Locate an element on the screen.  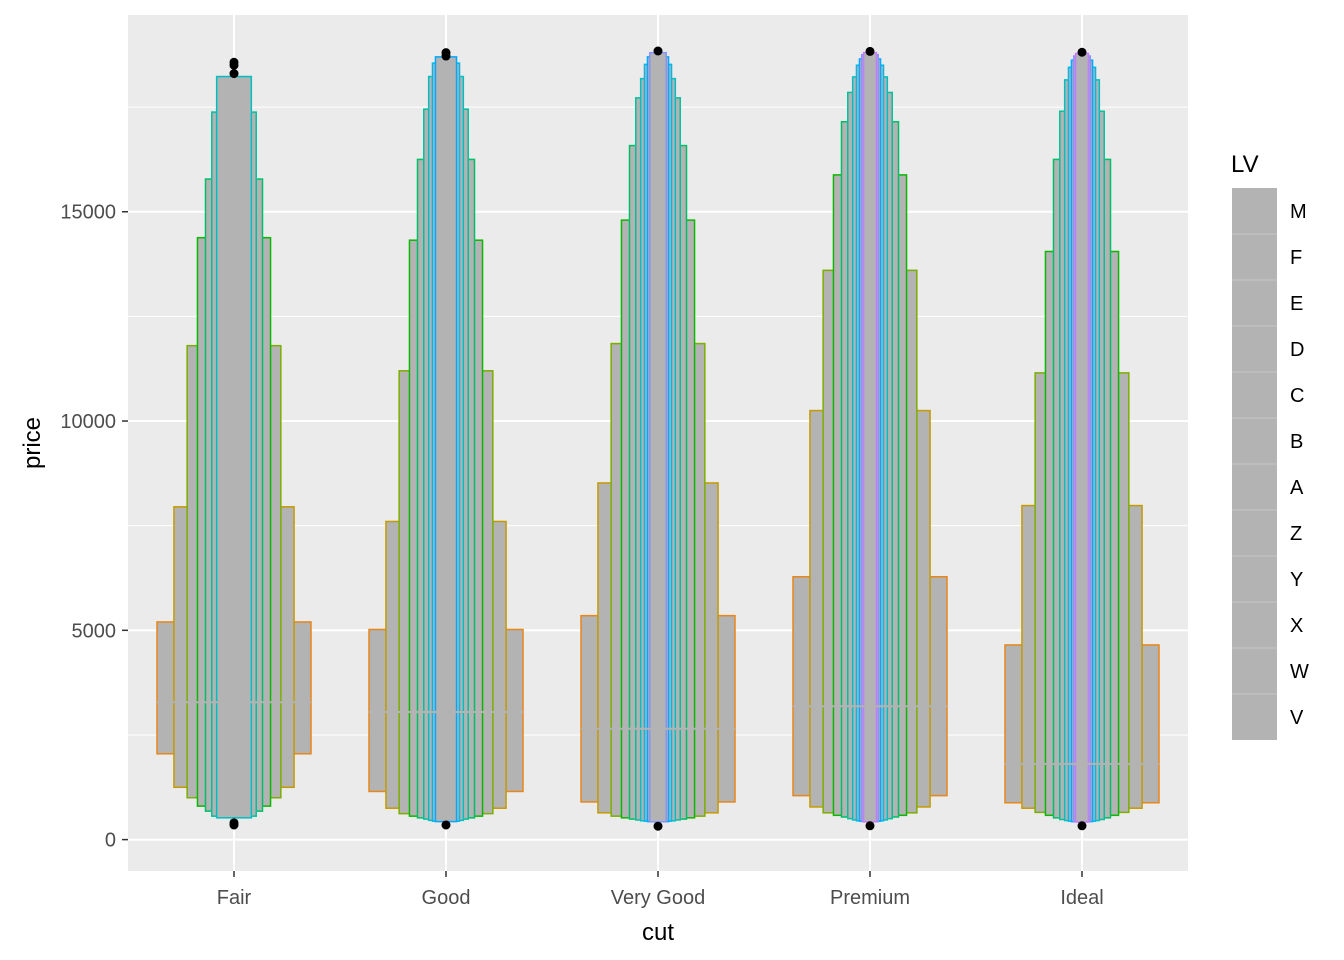
legend: LV M F E D C B A Z Y X W V is located at coordinates (1270, 445).